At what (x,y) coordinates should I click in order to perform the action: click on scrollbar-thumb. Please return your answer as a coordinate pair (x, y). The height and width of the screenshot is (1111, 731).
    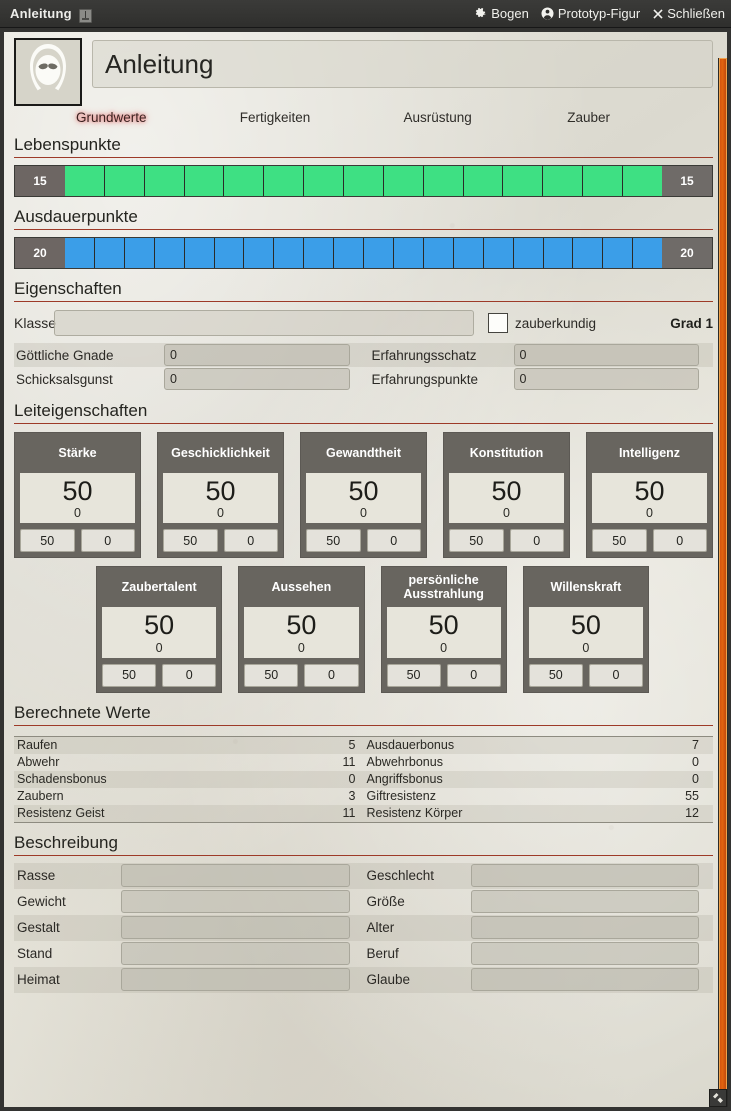
    Looking at the image, I should click on (723, 578).